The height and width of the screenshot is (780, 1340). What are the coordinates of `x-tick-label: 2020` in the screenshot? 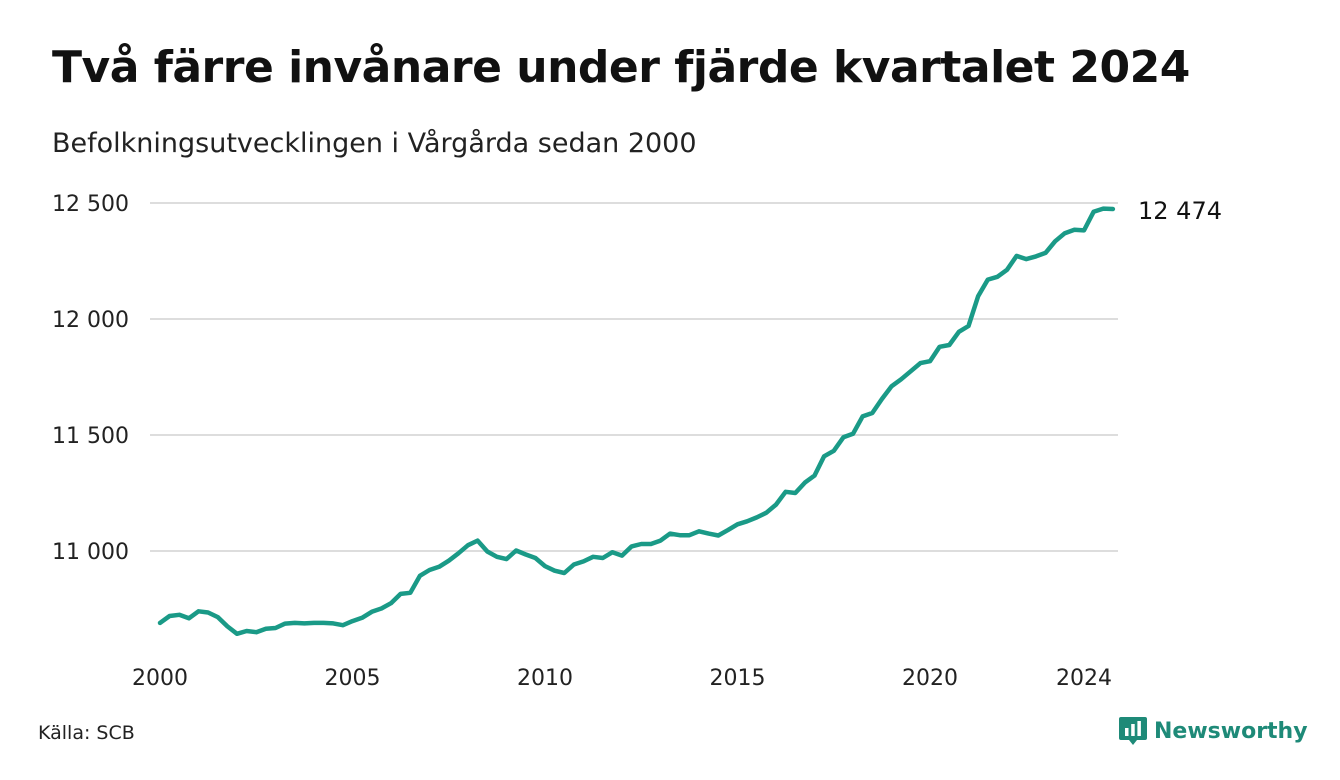 It's located at (930, 678).